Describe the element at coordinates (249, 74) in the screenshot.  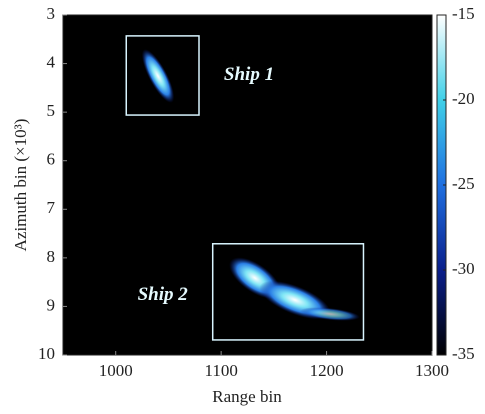
I see `annotation-label: Ship 1` at that location.